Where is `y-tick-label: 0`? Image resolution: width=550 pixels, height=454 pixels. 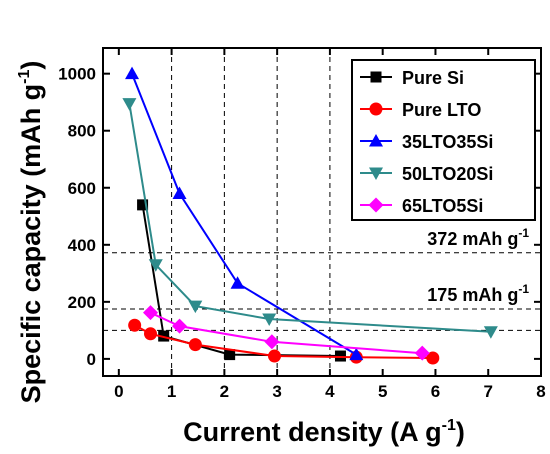
y-tick-label: 0 is located at coordinates (91, 359).